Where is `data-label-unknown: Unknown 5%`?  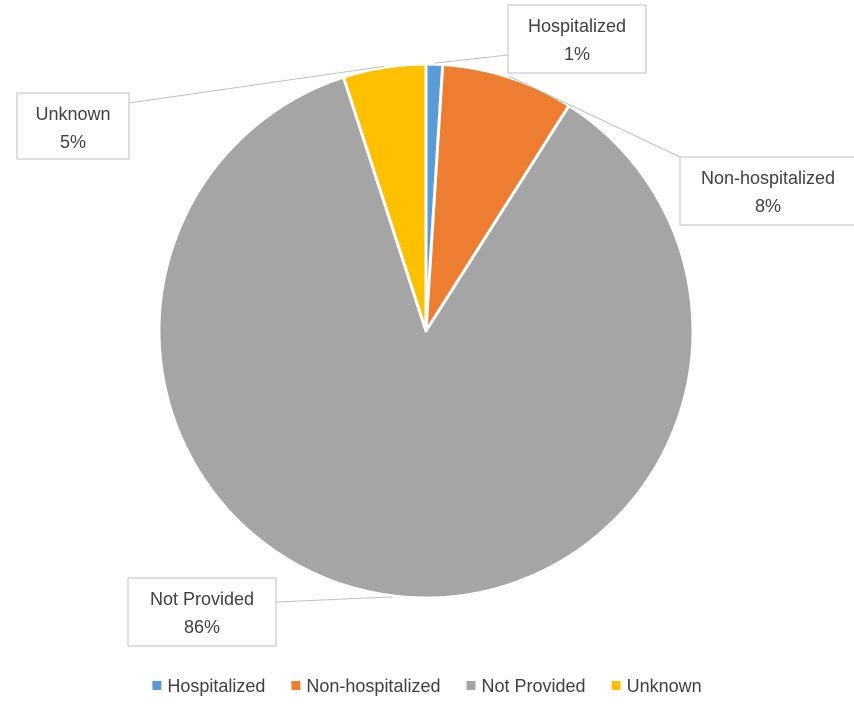 data-label-unknown: Unknown 5% is located at coordinates (73, 126).